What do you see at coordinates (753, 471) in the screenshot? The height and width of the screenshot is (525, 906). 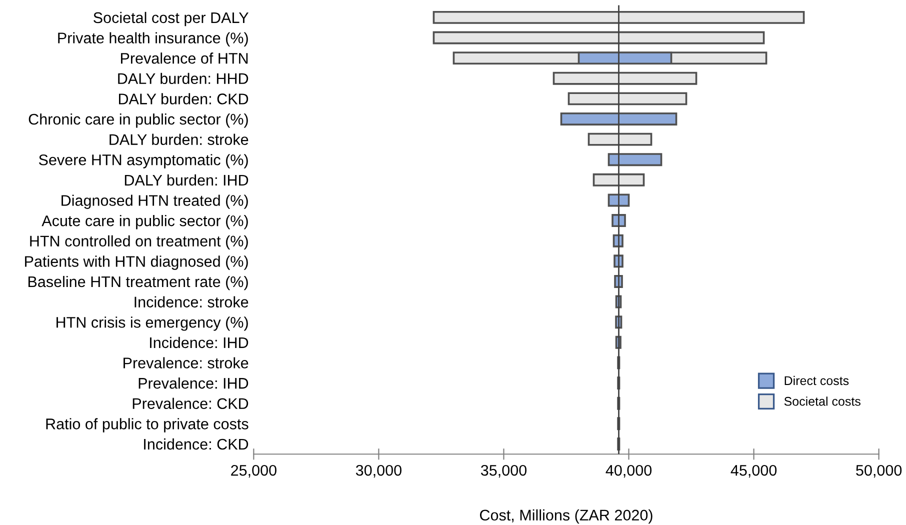 I see `x-tick-label: 45,000` at bounding box center [753, 471].